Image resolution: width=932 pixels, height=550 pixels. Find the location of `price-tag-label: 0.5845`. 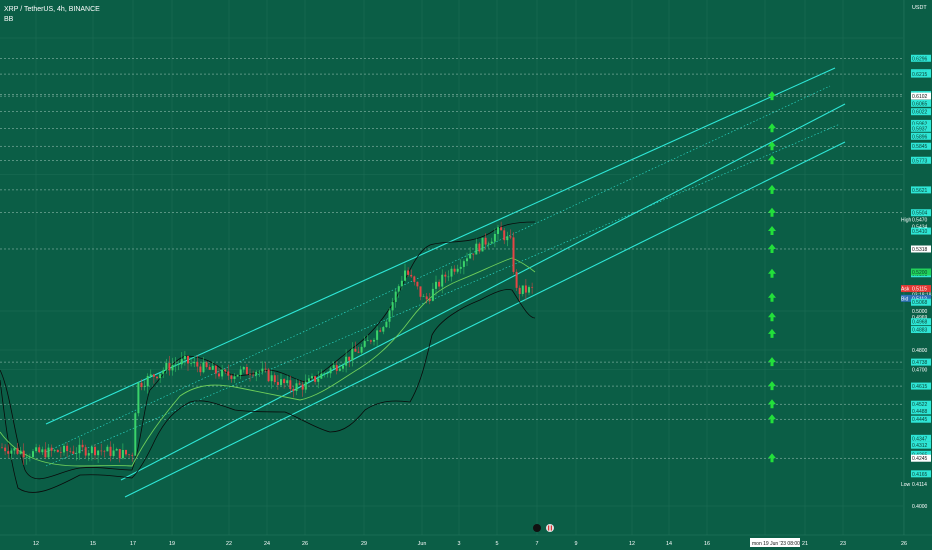

price-tag-label: 0.5845 is located at coordinates (920, 147).